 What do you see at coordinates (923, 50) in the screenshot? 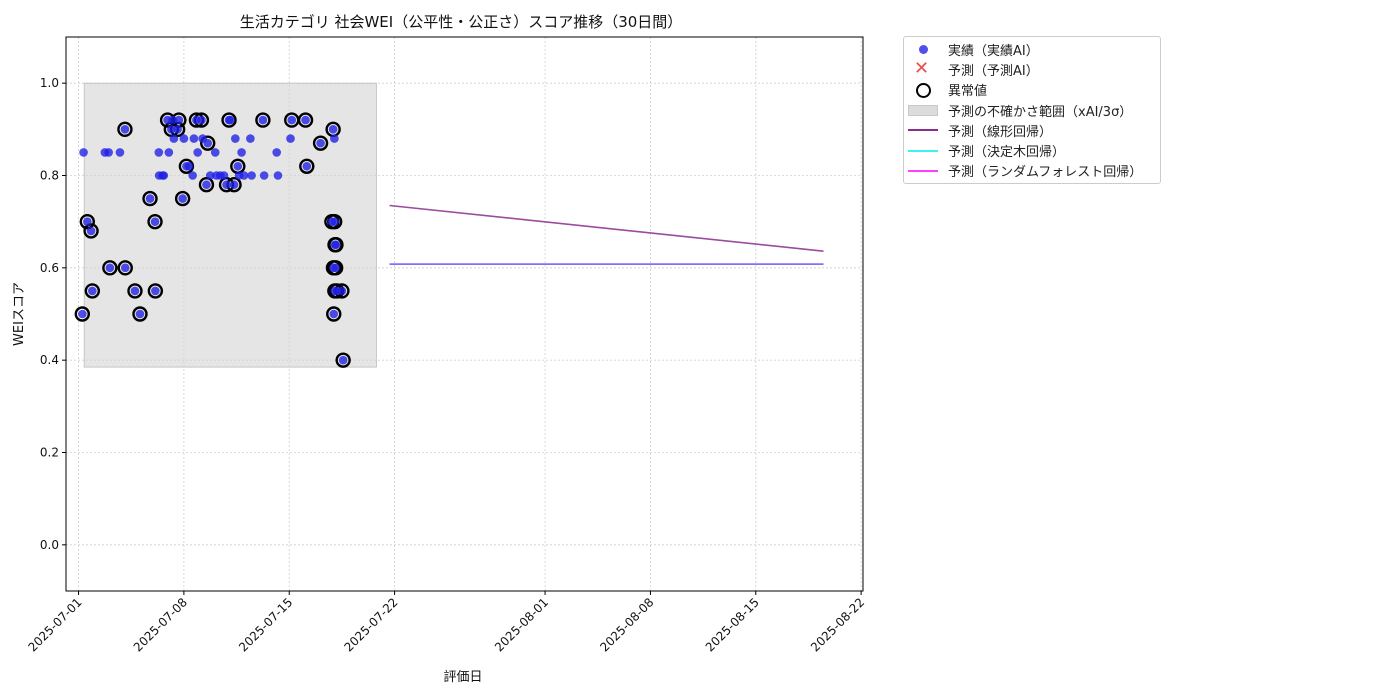
I see `legend-dot-icon` at bounding box center [923, 50].